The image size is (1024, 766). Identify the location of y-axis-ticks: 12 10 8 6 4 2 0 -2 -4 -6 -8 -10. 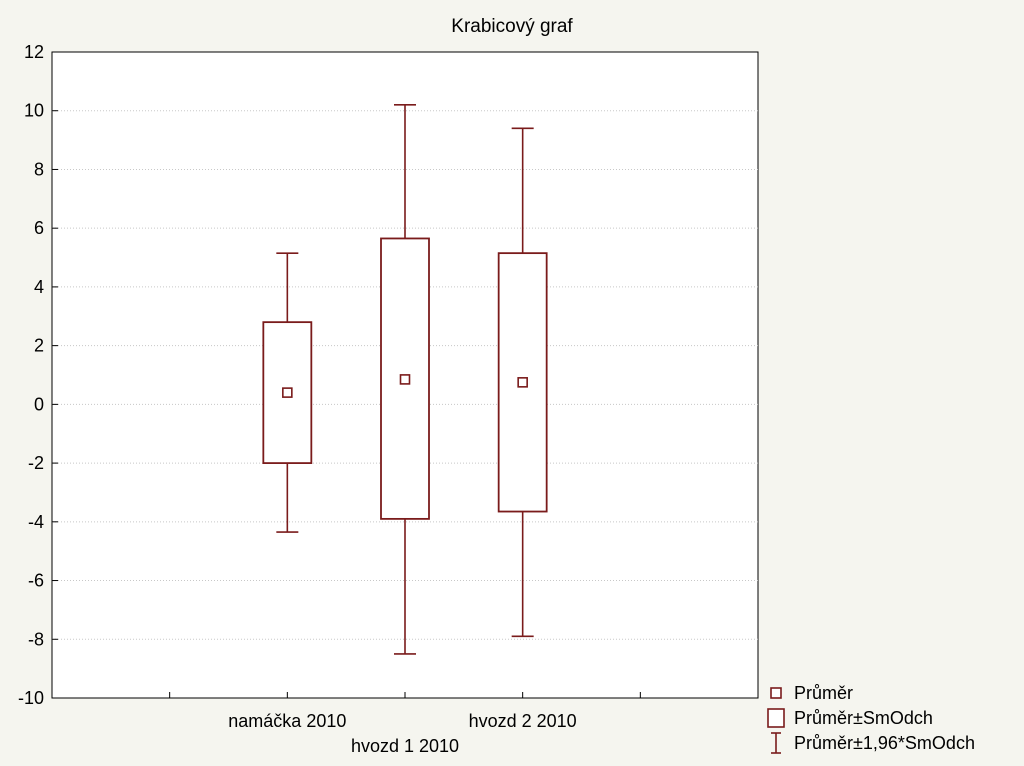
(38, 375).